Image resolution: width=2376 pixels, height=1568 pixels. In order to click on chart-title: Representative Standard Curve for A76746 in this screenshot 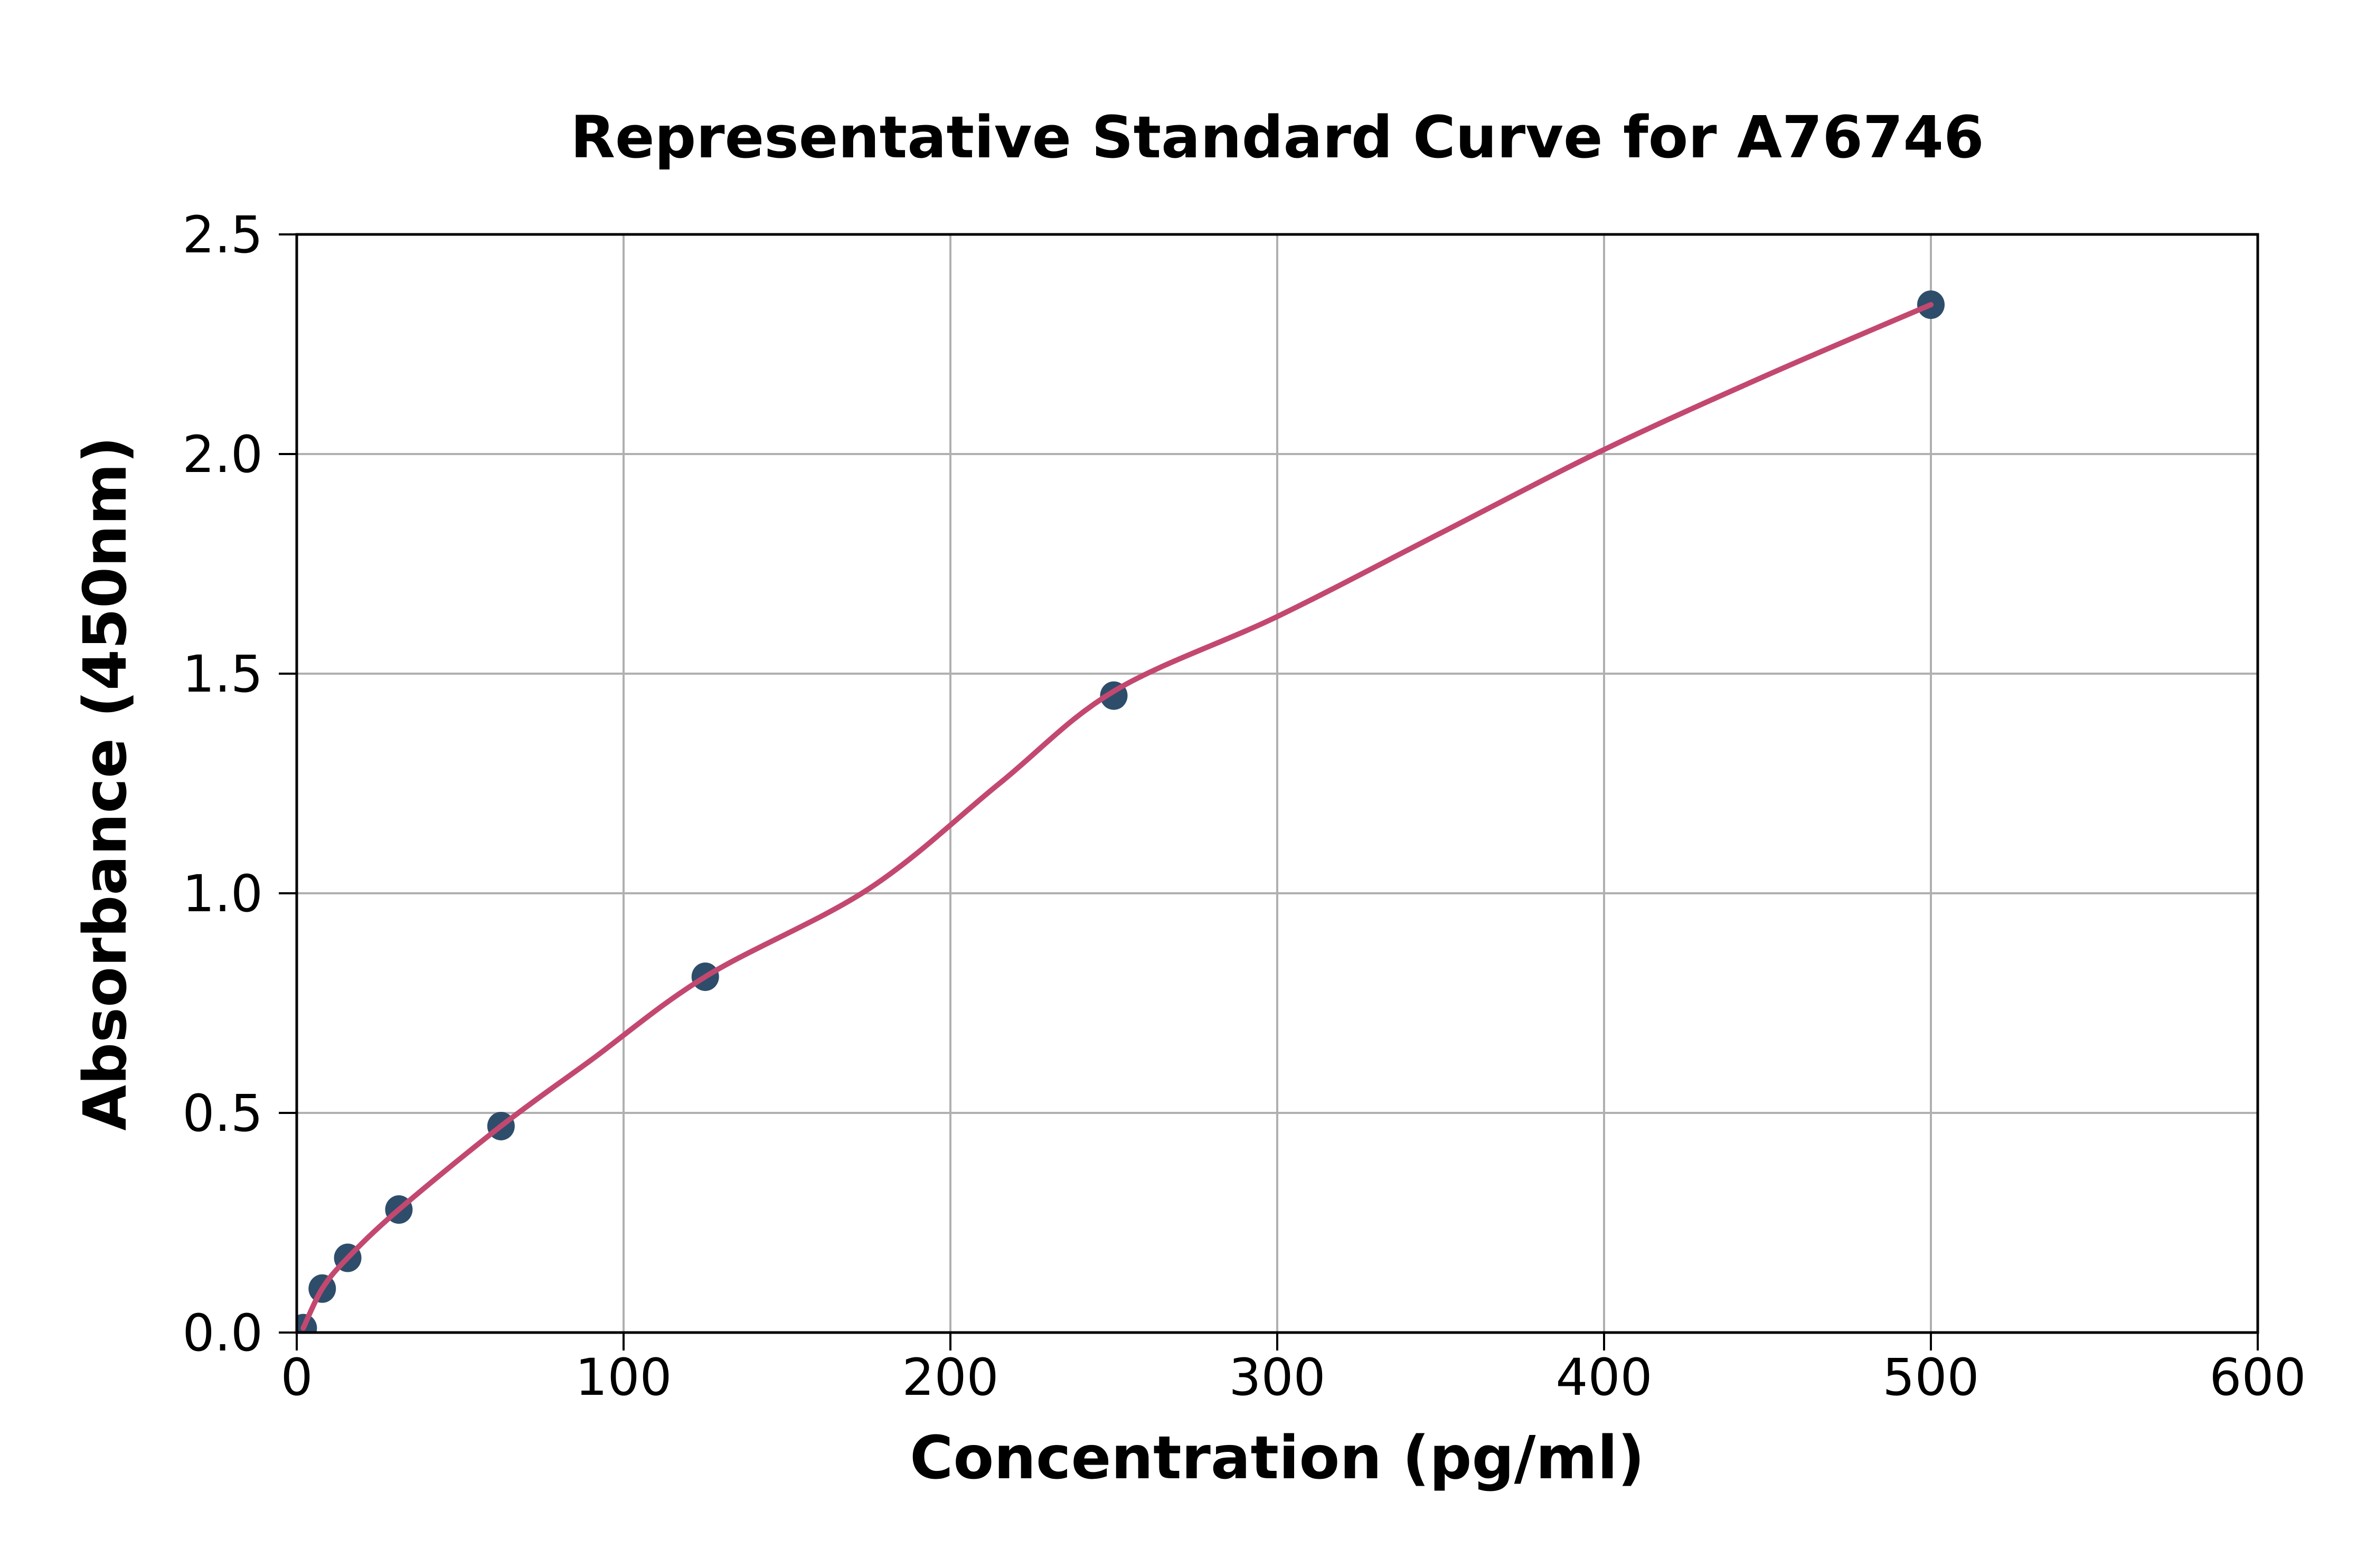, I will do `click(1277, 137)`.